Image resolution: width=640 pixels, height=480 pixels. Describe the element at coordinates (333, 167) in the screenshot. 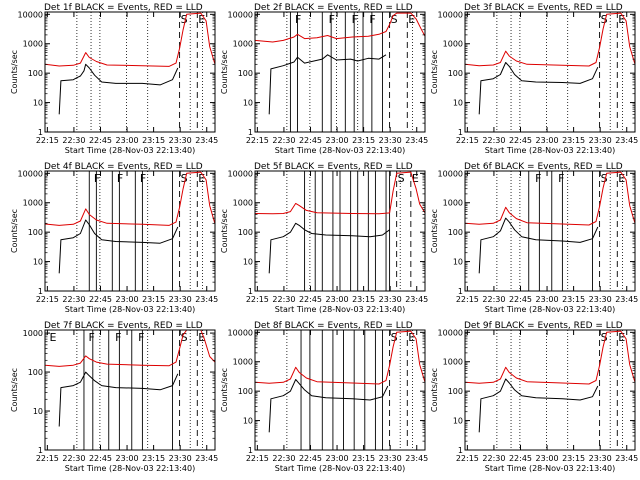

I see `panel-title: Det 5f BLACK = Events, RED = LLD` at that location.